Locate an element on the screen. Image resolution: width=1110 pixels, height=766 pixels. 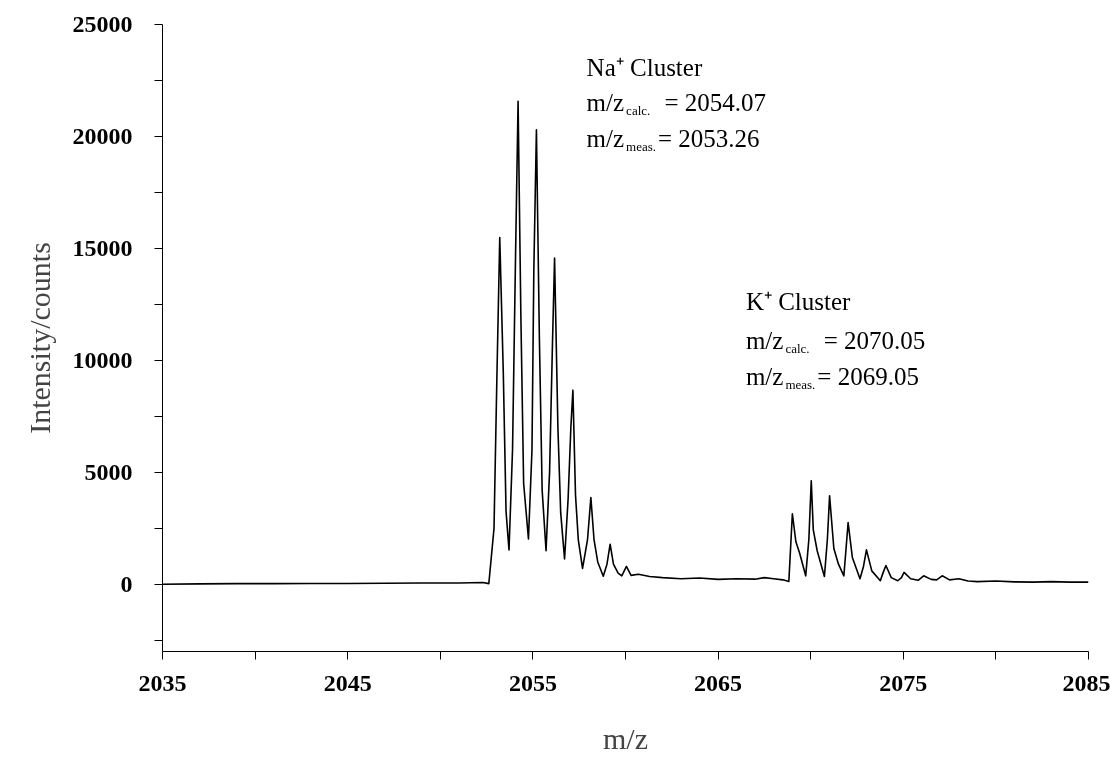
annotation: K⁺ Cluster is located at coordinates (798, 302).